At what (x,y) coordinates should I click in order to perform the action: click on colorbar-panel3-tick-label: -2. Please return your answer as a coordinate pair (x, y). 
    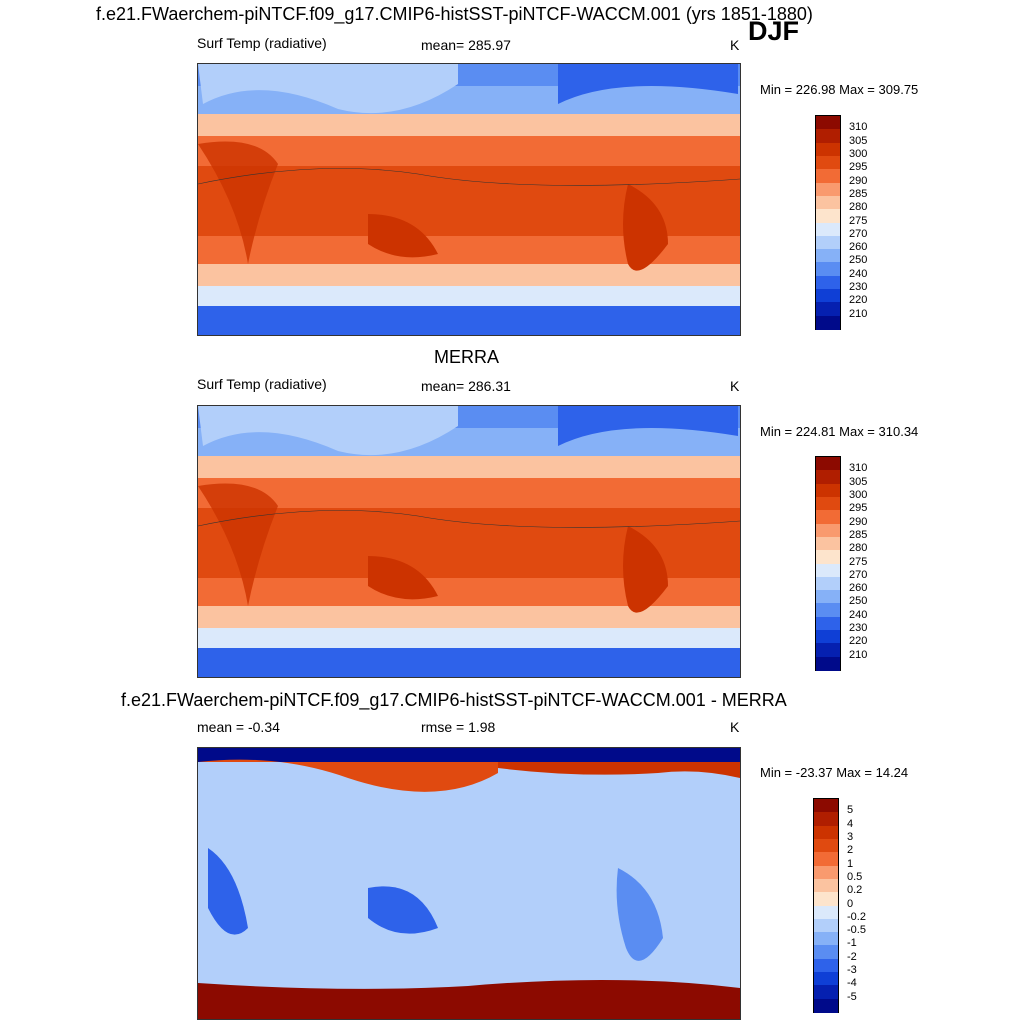
    Looking at the image, I should click on (852, 956).